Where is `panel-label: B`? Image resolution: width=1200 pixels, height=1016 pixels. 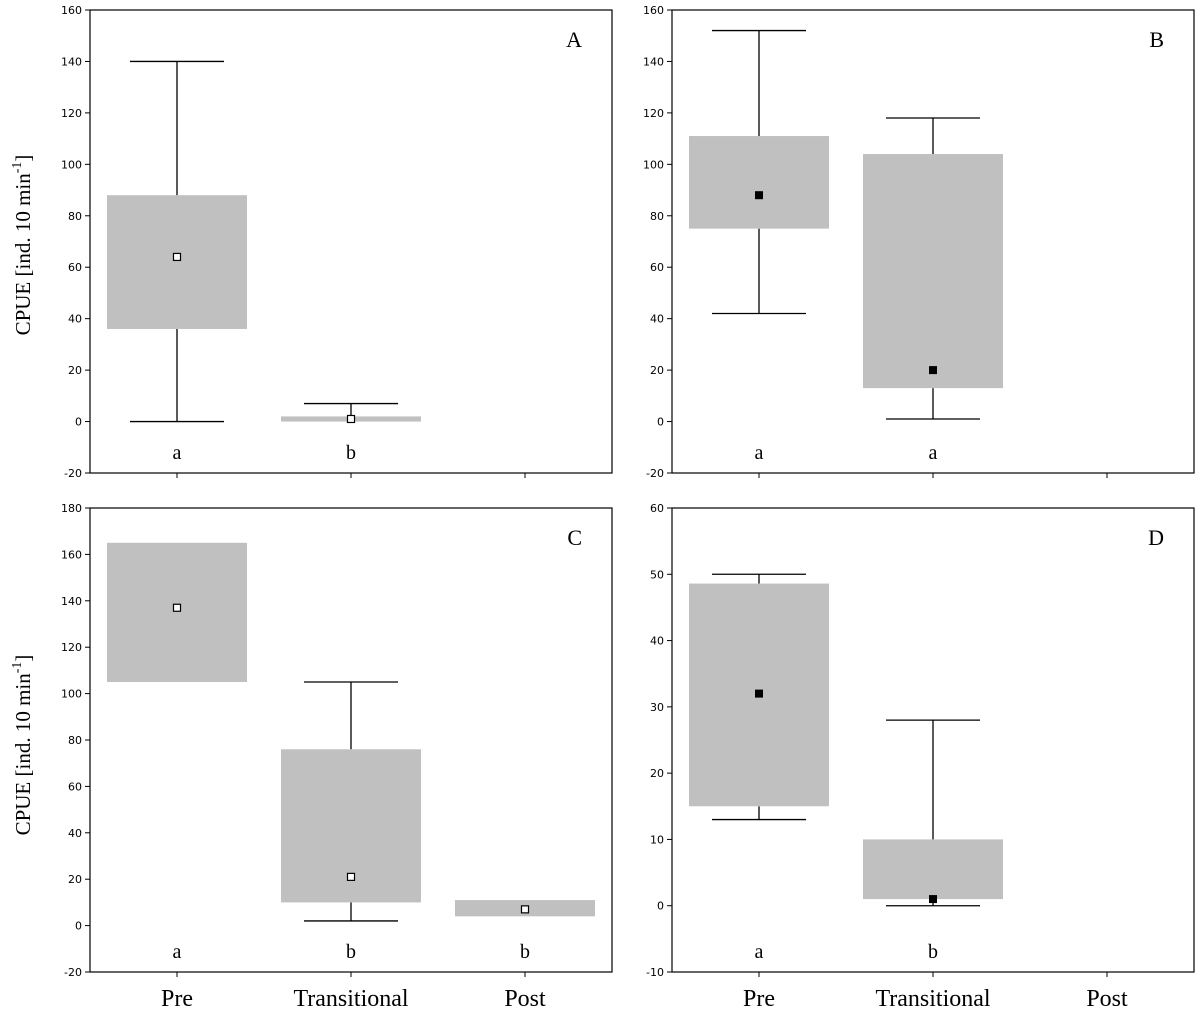 panel-label: B is located at coordinates (1156, 39).